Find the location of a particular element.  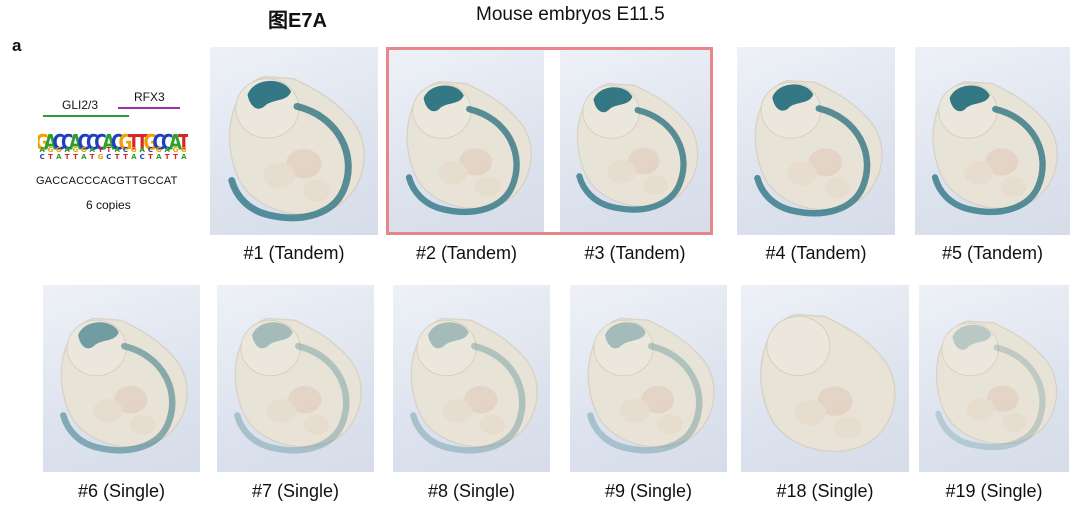

motif-copies: 6 copies is located at coordinates (108, 205).